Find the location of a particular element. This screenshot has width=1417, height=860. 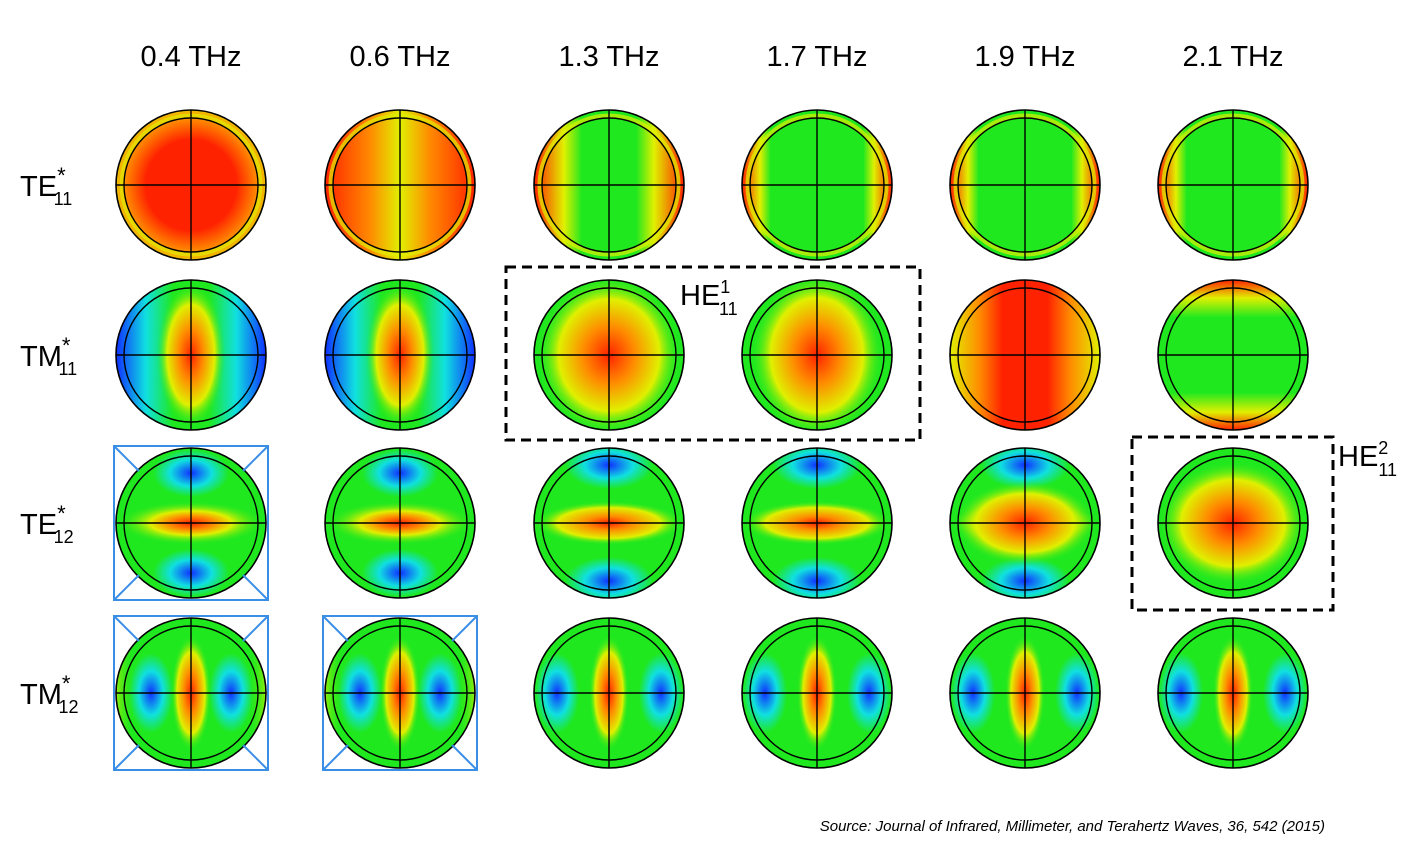

field-pattern-r4-c4 is located at coordinates (817, 693).